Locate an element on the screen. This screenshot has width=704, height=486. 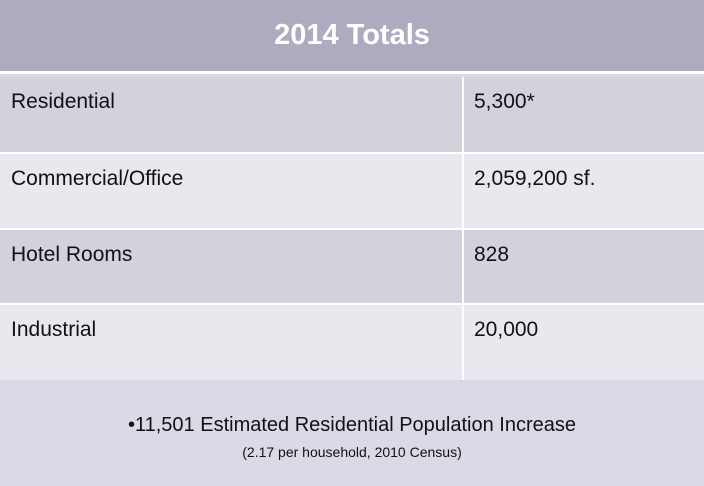
row-label-commercial-office: Commercial/Office is located at coordinates (232, 191).